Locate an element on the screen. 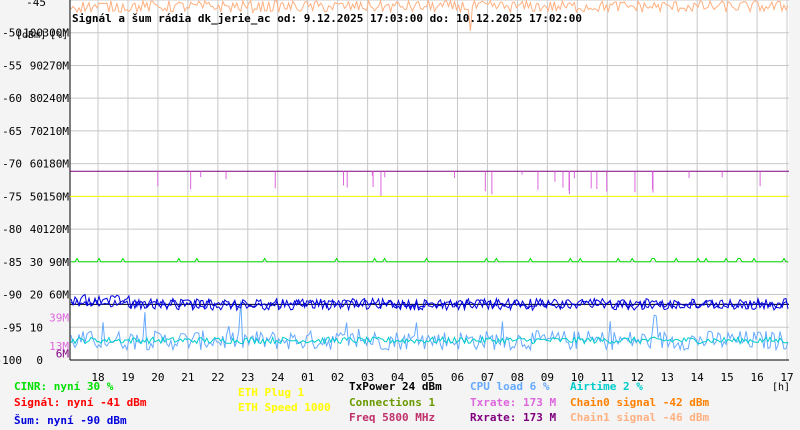 This screenshot has width=800, height=430. x-tick: 24 is located at coordinates (278, 377).